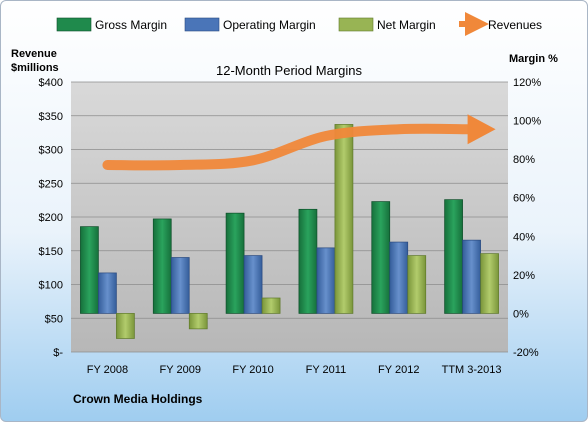  Describe the element at coordinates (406, 25) in the screenshot. I see `legend-label-net-margin: Net Margin` at that location.